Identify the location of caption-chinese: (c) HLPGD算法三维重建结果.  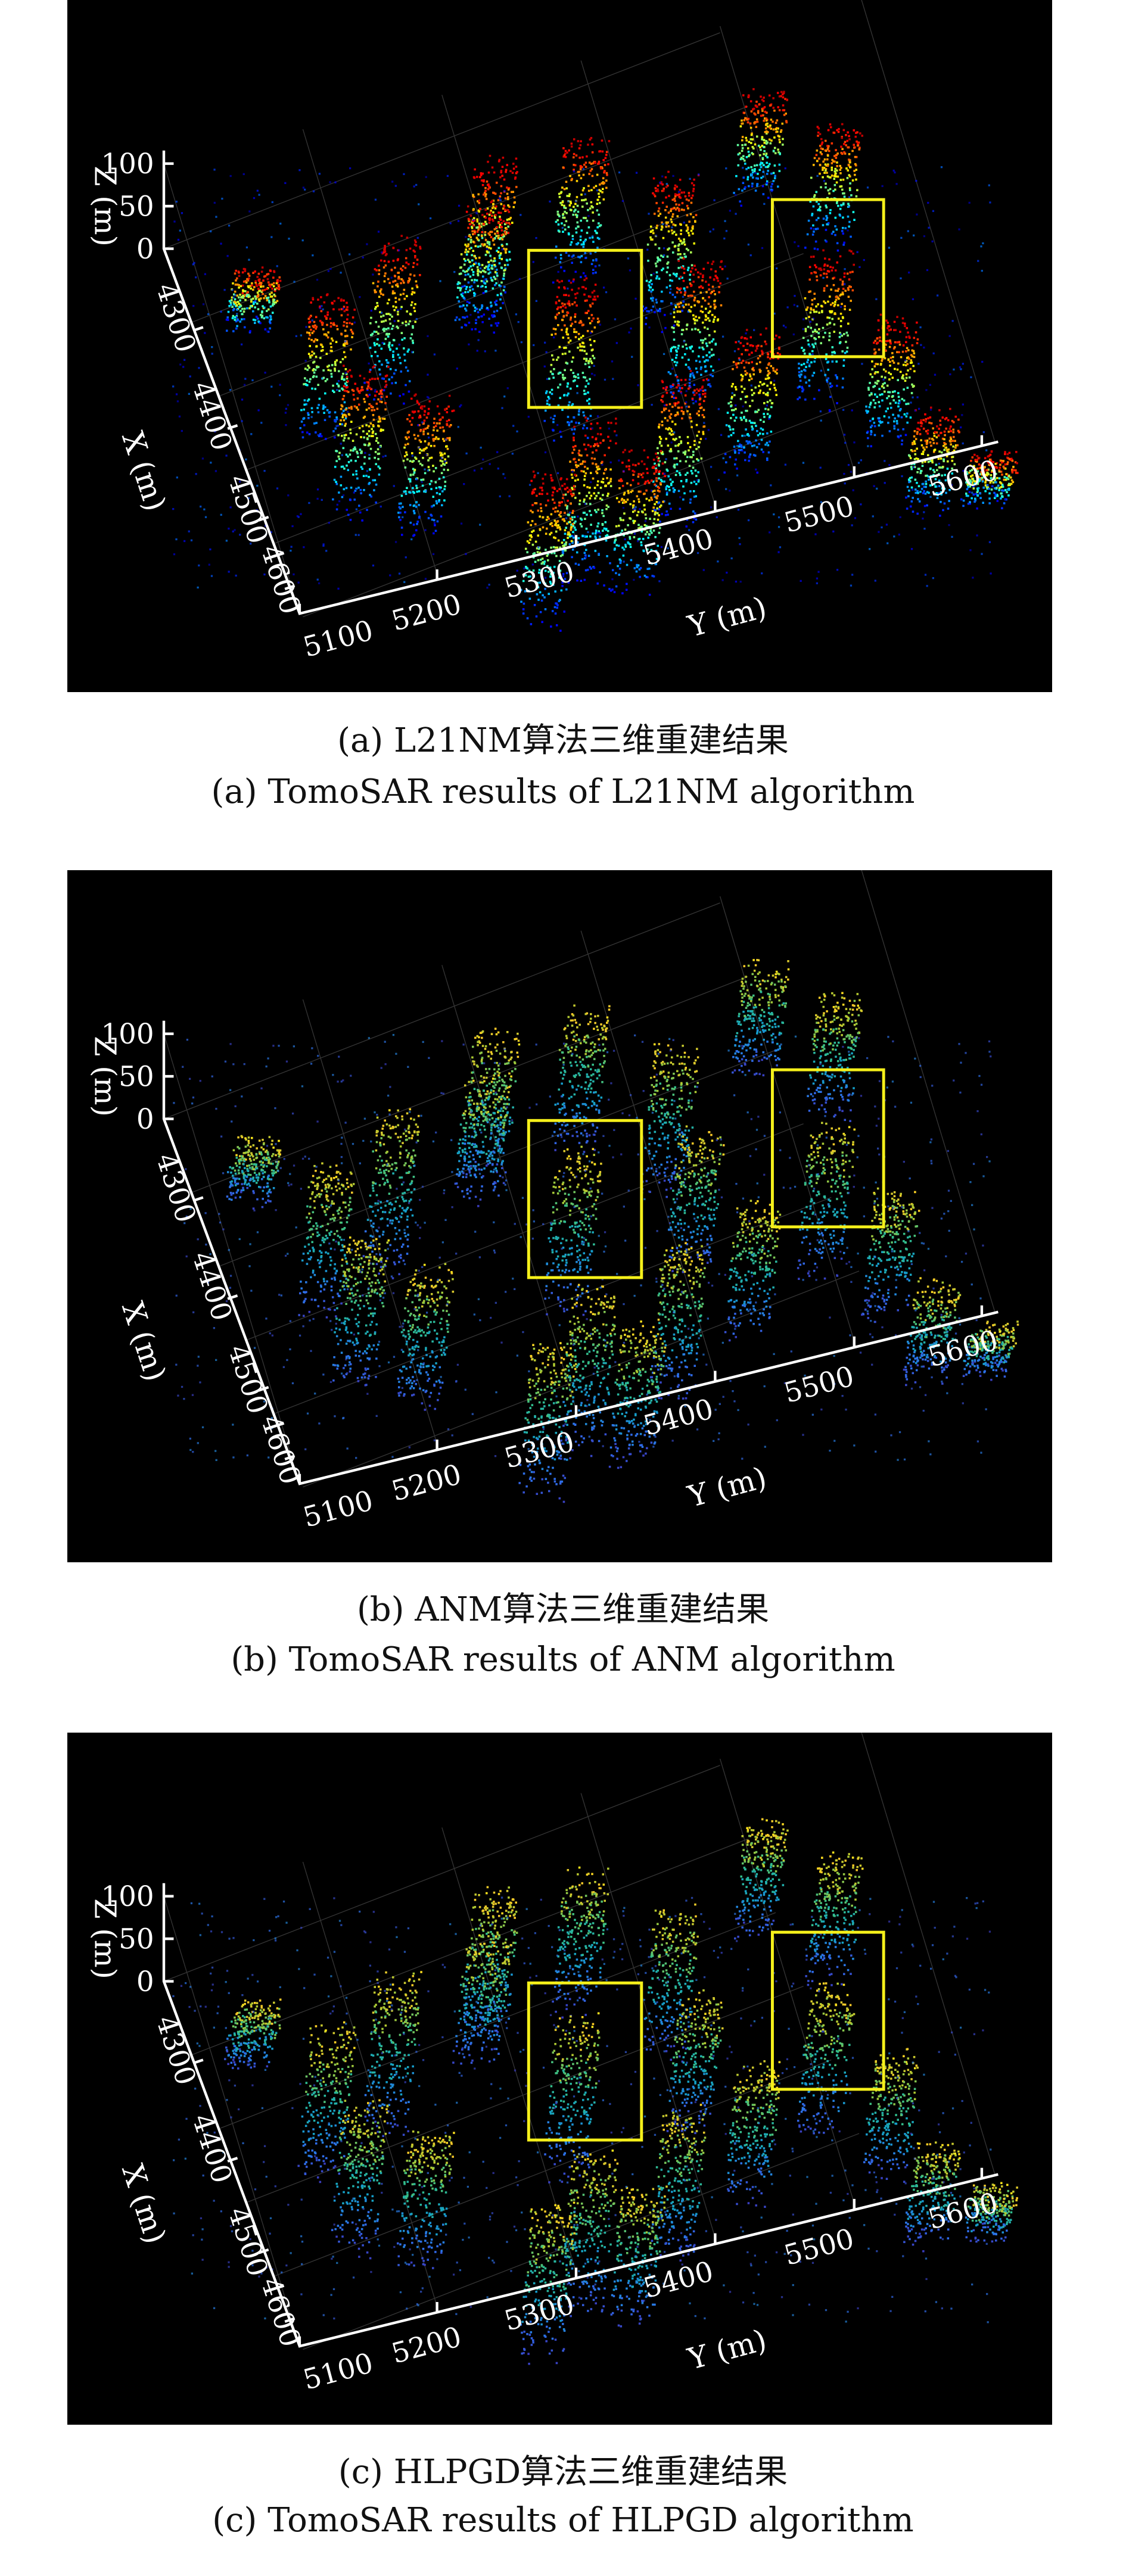
(563, 2472).